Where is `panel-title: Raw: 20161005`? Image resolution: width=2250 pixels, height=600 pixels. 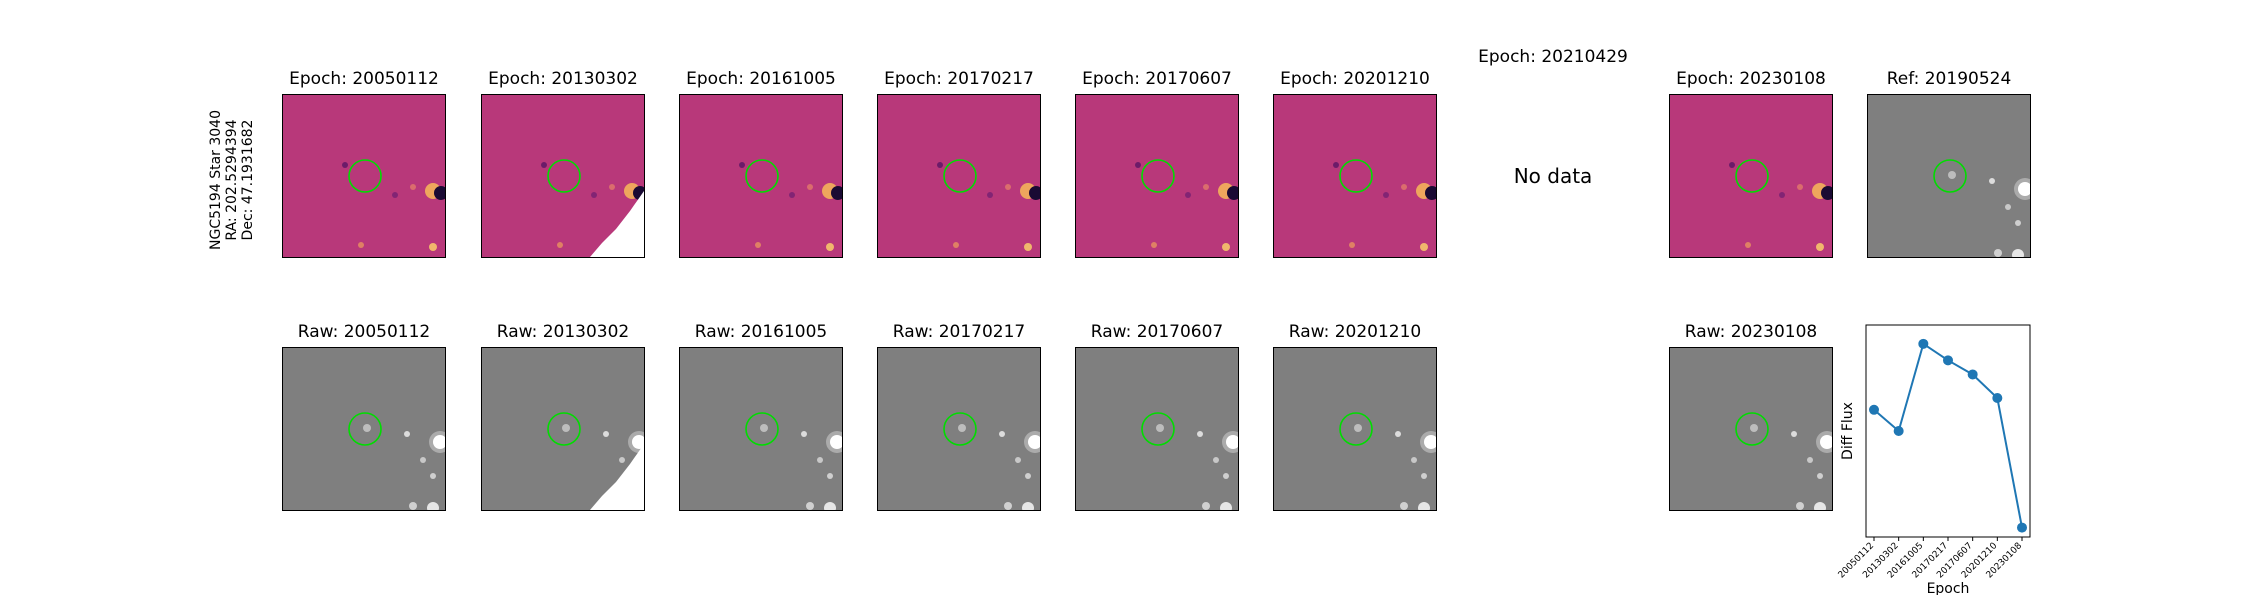
panel-title: Raw: 20161005 is located at coordinates (761, 332).